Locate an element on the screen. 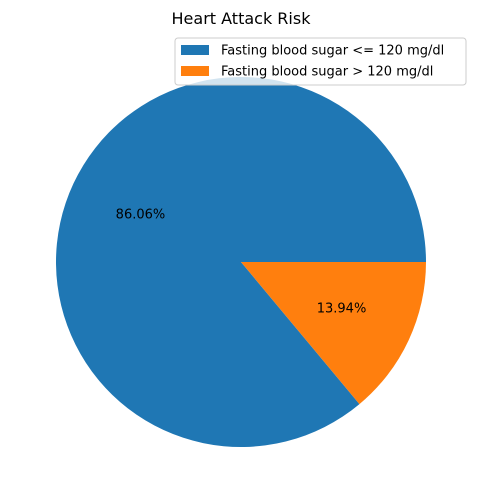 The width and height of the screenshot is (482, 504). legend-frame is located at coordinates (320, 61).